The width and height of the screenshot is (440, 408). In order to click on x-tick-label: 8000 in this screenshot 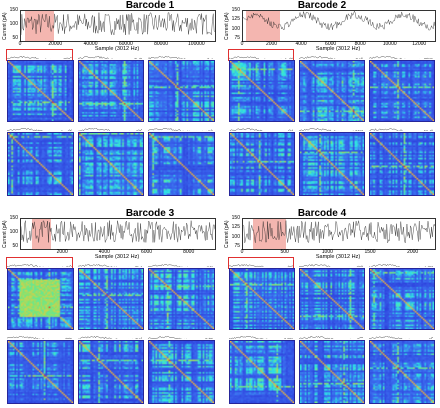, I will do `click(189, 252)`.